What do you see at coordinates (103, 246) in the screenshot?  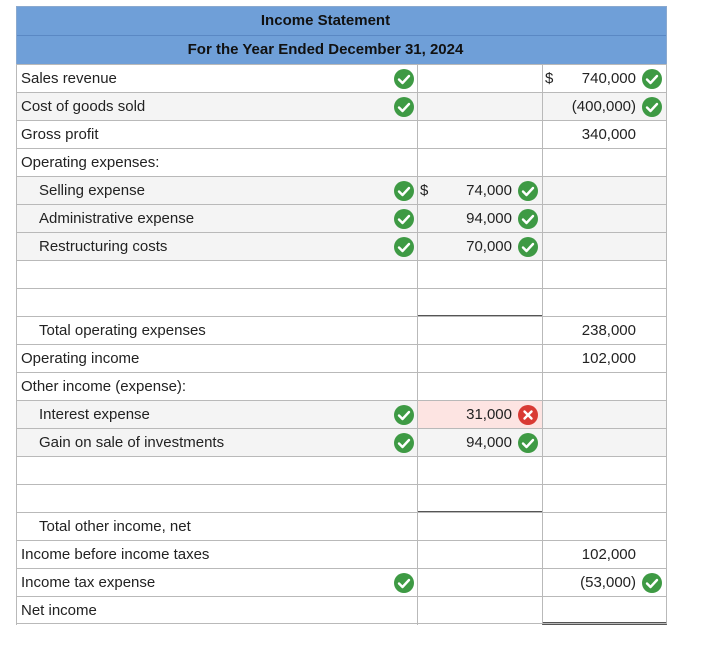 I see `row-label: Restructuring costs` at bounding box center [103, 246].